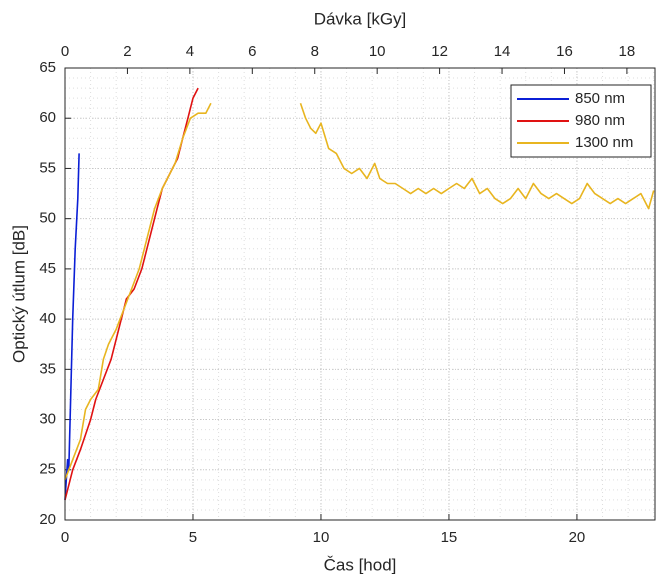  I want to click on x2-tick-label: 6, so click(252, 51).